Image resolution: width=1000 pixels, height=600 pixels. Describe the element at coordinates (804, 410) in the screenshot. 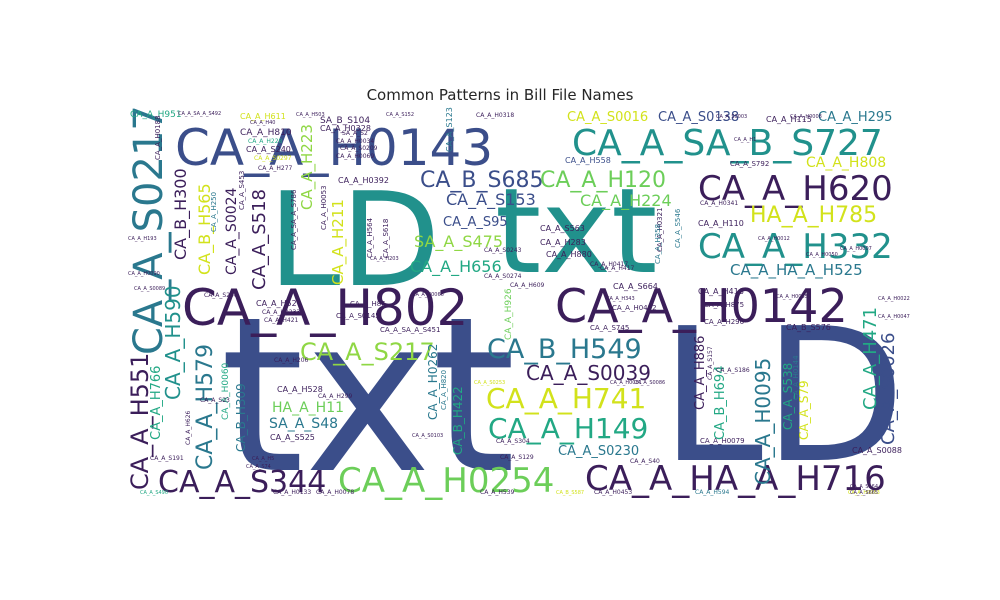

I see `word-50: CA_A_S79` at that location.